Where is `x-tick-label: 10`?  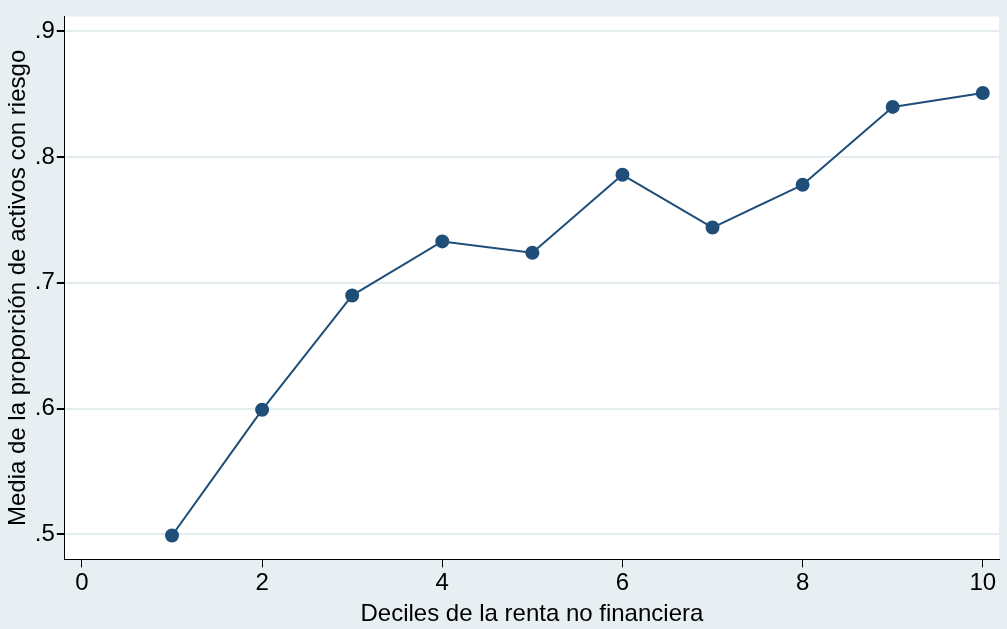 x-tick-label: 10 is located at coordinates (983, 582).